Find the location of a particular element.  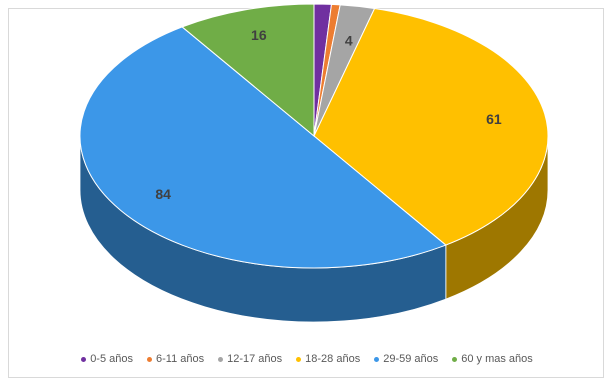

legend-item-12-17-a-os: 12-17 años is located at coordinates (250, 359).